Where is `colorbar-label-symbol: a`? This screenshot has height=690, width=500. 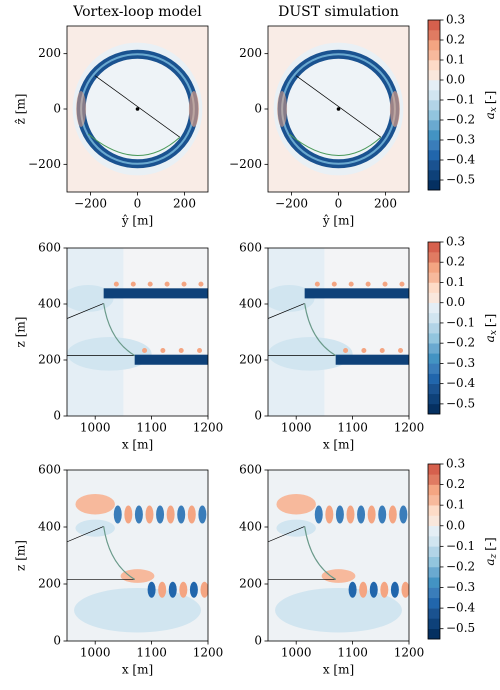 colorbar-label-symbol: a is located at coordinates (490, 115).